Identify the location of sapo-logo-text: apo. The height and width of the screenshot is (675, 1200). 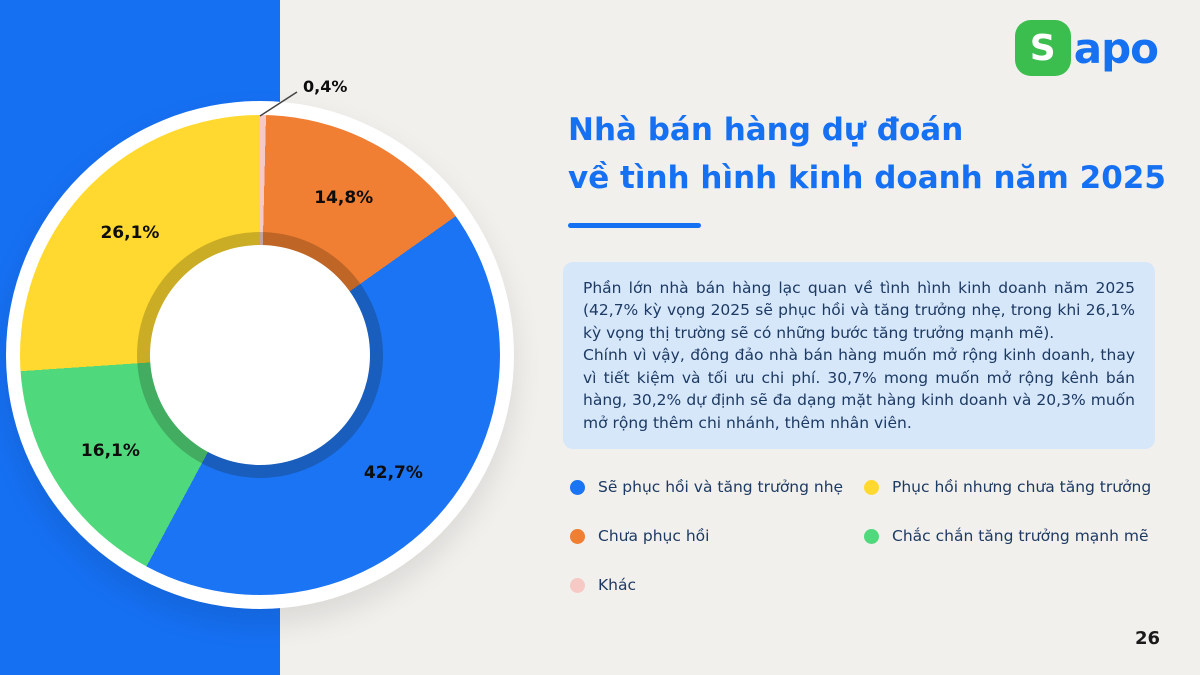
(1116, 48).